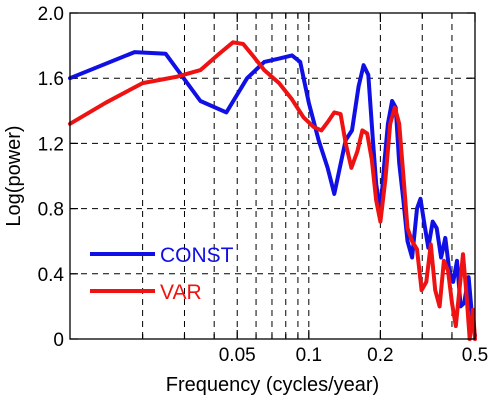 The image size is (495, 402). What do you see at coordinates (51, 144) in the screenshot?
I see `y-tick-label: 1.2` at bounding box center [51, 144].